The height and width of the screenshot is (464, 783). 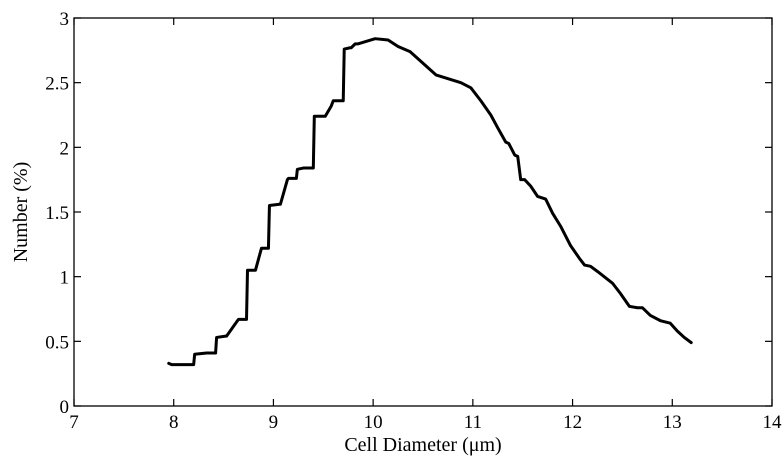 I want to click on y-tick-label: 2, so click(x=65, y=148).